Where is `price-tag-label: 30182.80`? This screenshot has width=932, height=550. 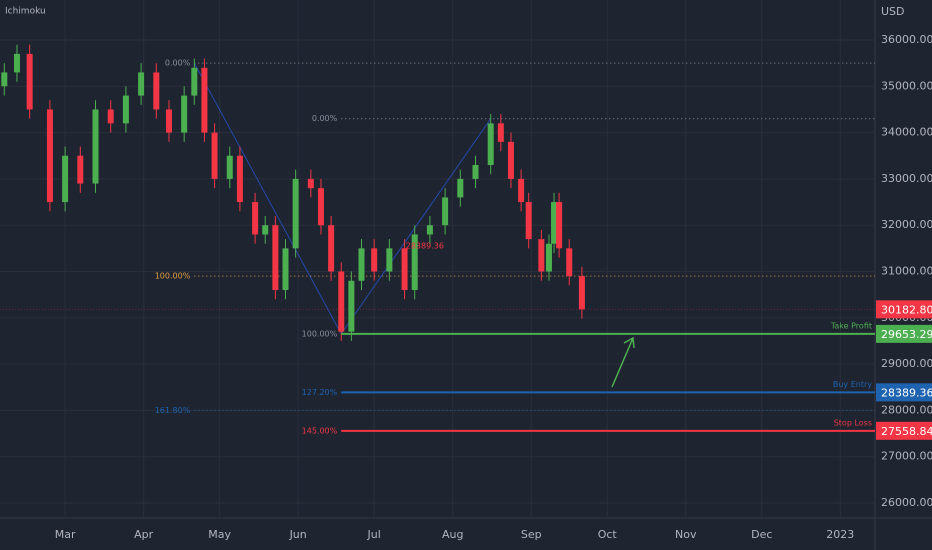 price-tag-label: 30182.80 is located at coordinates (906, 309).